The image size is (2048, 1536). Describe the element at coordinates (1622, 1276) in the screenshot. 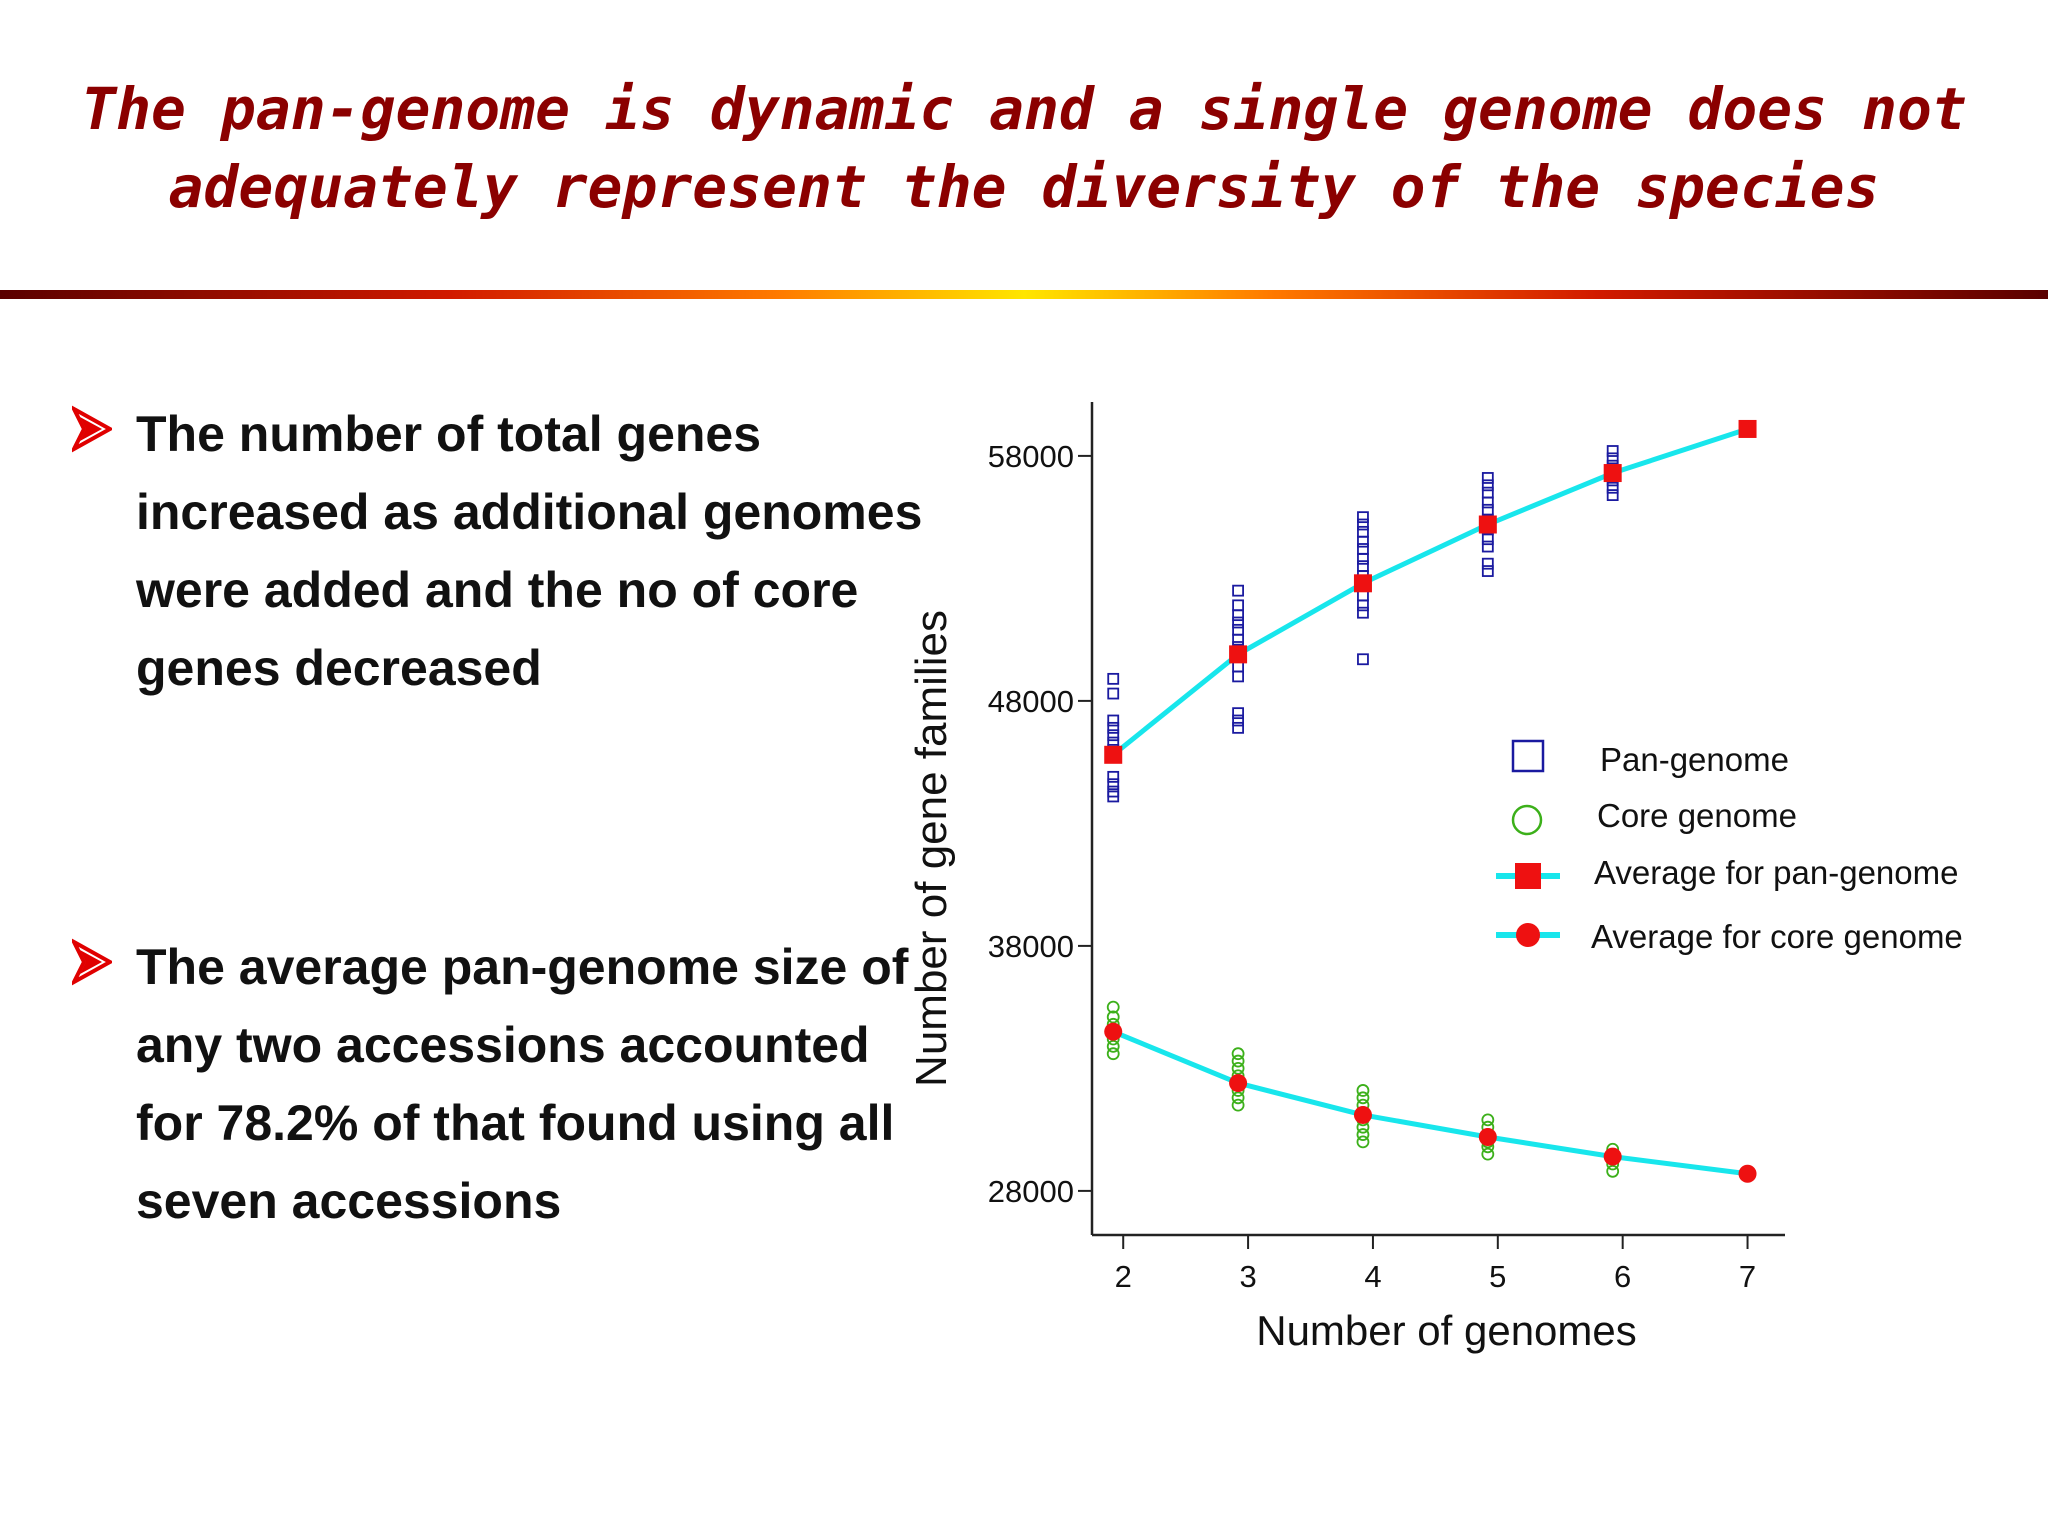

I see `x-tick-label: 6` at that location.